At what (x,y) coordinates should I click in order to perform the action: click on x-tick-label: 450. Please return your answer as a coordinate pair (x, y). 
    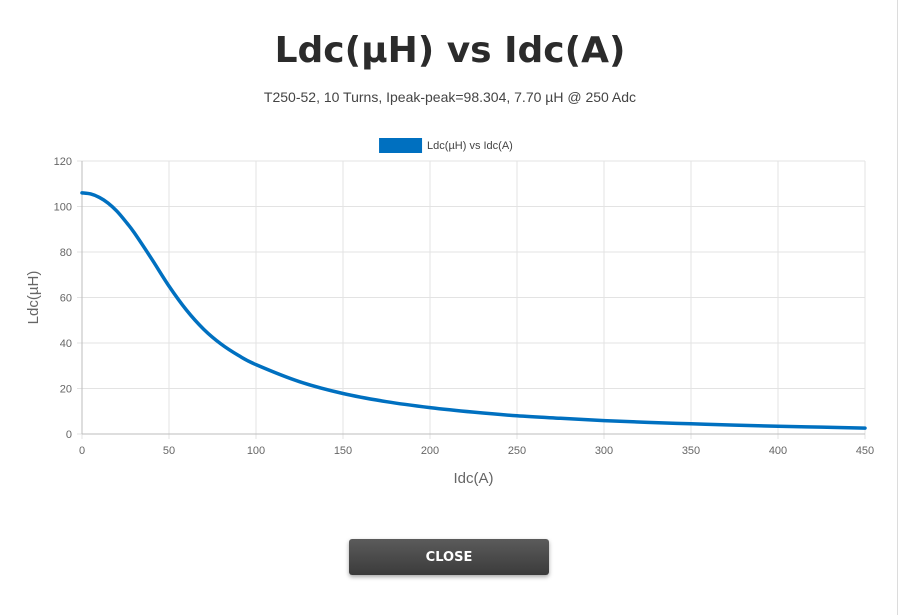
    Looking at the image, I should click on (865, 451).